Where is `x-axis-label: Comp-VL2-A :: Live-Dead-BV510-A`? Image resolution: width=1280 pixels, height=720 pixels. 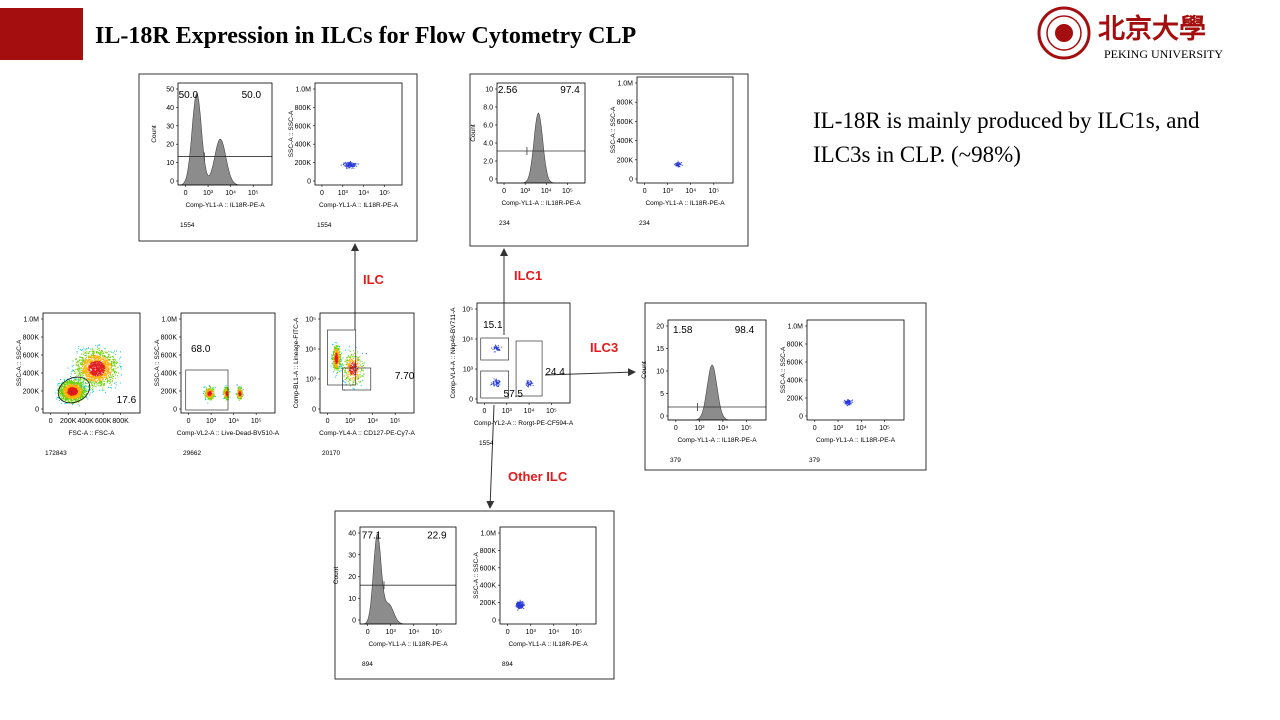 x-axis-label: Comp-VL2-A :: Live-Dead-BV510-A is located at coordinates (228, 433).